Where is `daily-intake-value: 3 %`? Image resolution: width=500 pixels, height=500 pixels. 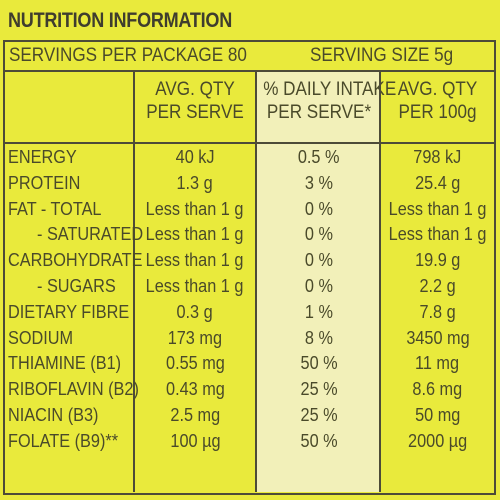 daily-intake-value: 3 % is located at coordinates (319, 182).